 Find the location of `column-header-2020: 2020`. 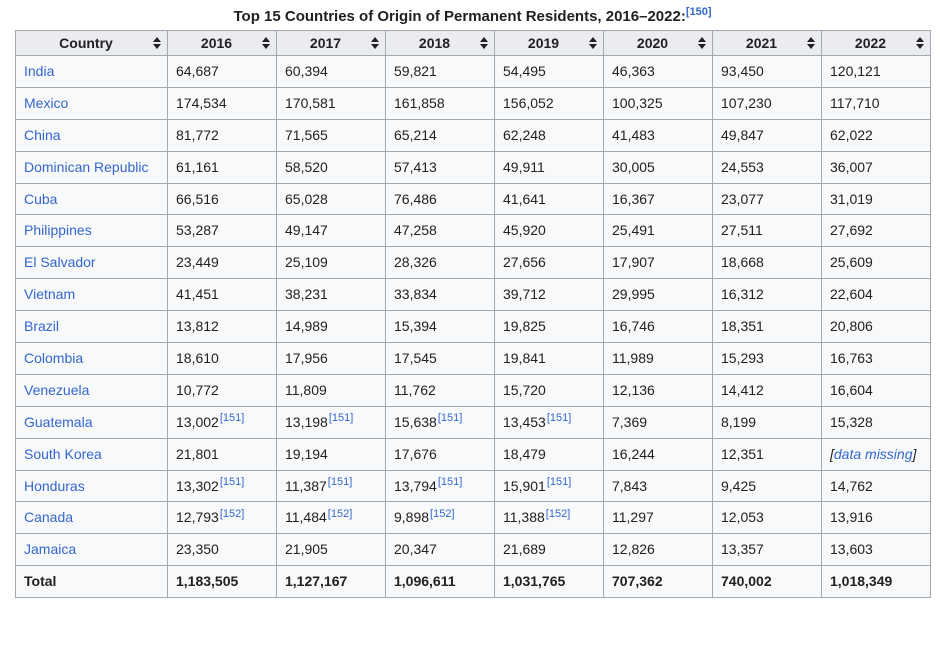

column-header-2020: 2020 is located at coordinates (658, 43).